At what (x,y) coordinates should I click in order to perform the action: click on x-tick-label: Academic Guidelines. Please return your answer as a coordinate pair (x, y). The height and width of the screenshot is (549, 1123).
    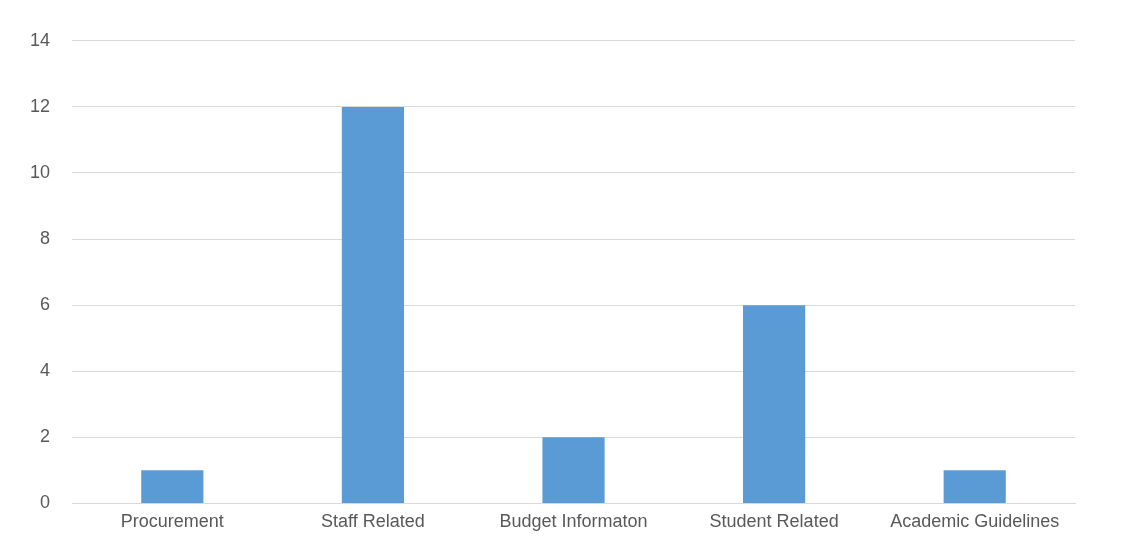
    Looking at the image, I should click on (975, 521).